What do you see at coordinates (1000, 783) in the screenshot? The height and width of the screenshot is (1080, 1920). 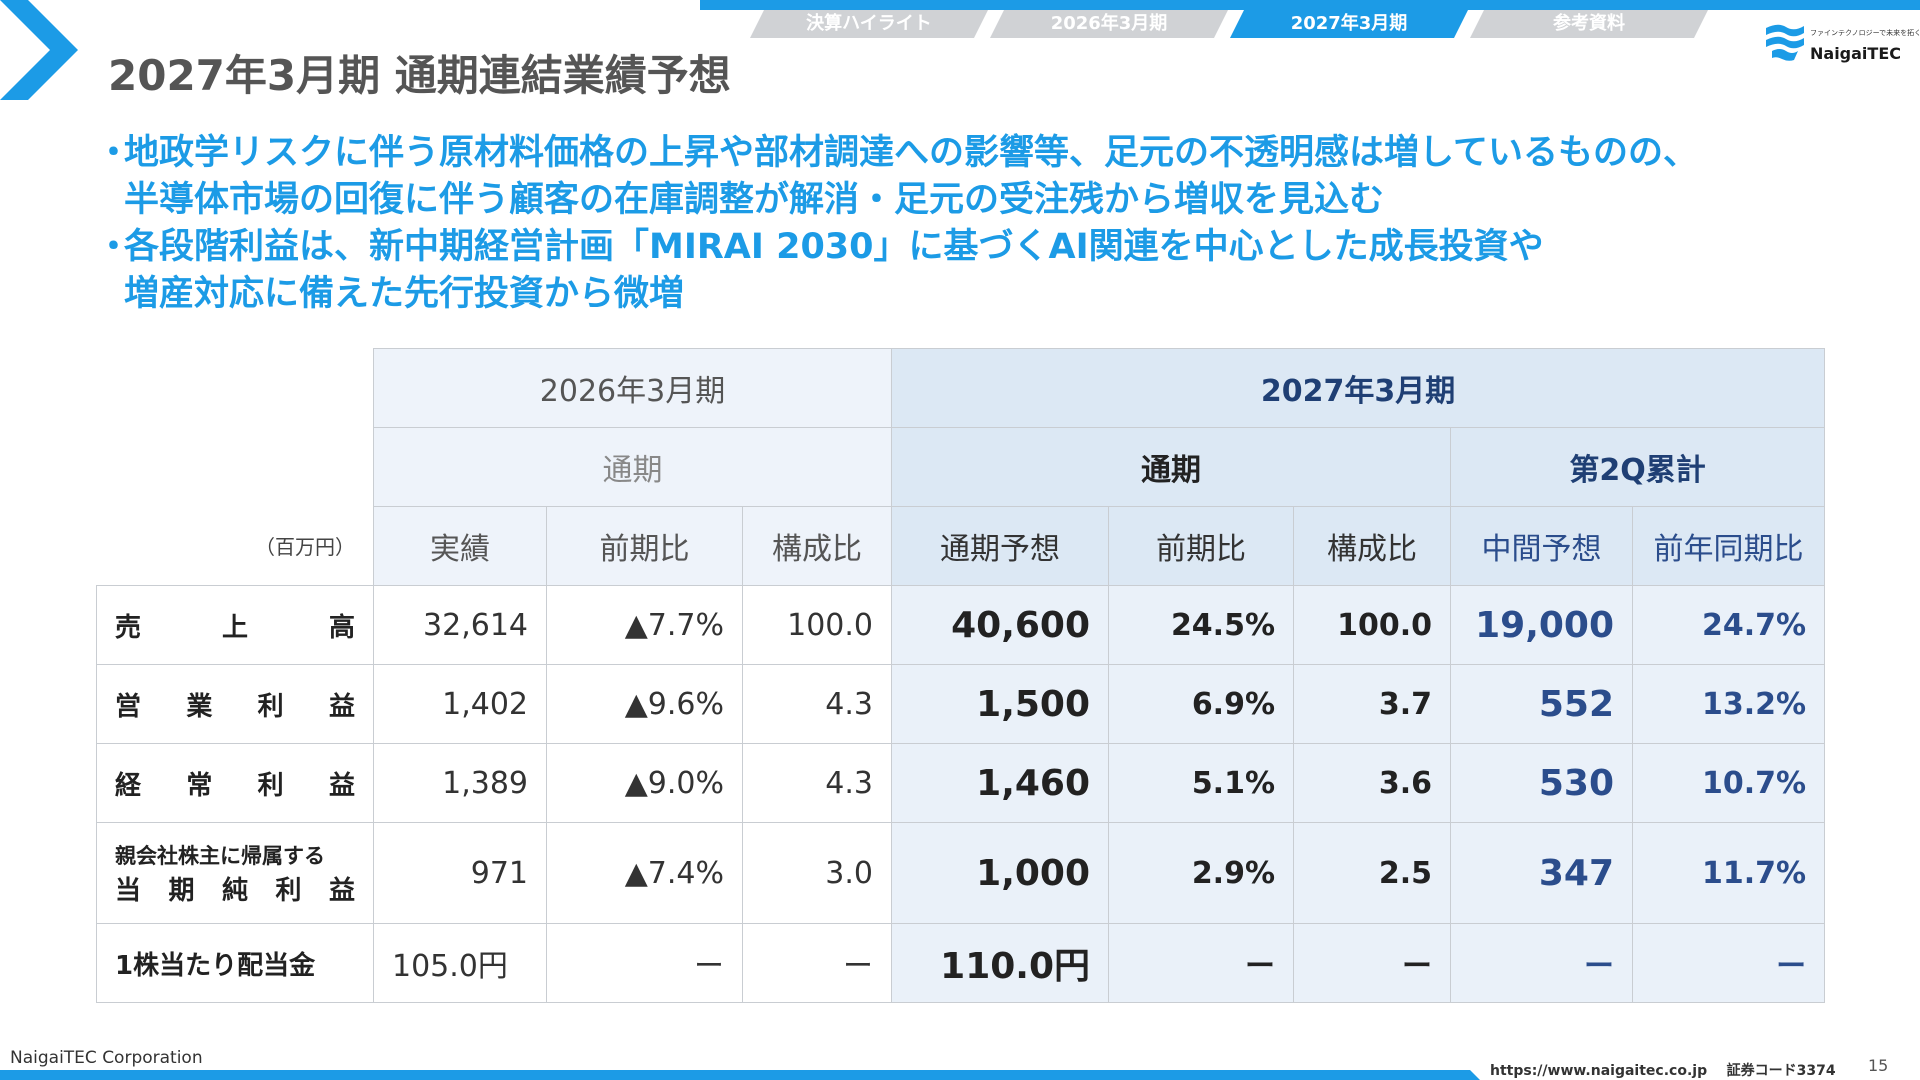 I see `forecast-cell: 1,460` at bounding box center [1000, 783].